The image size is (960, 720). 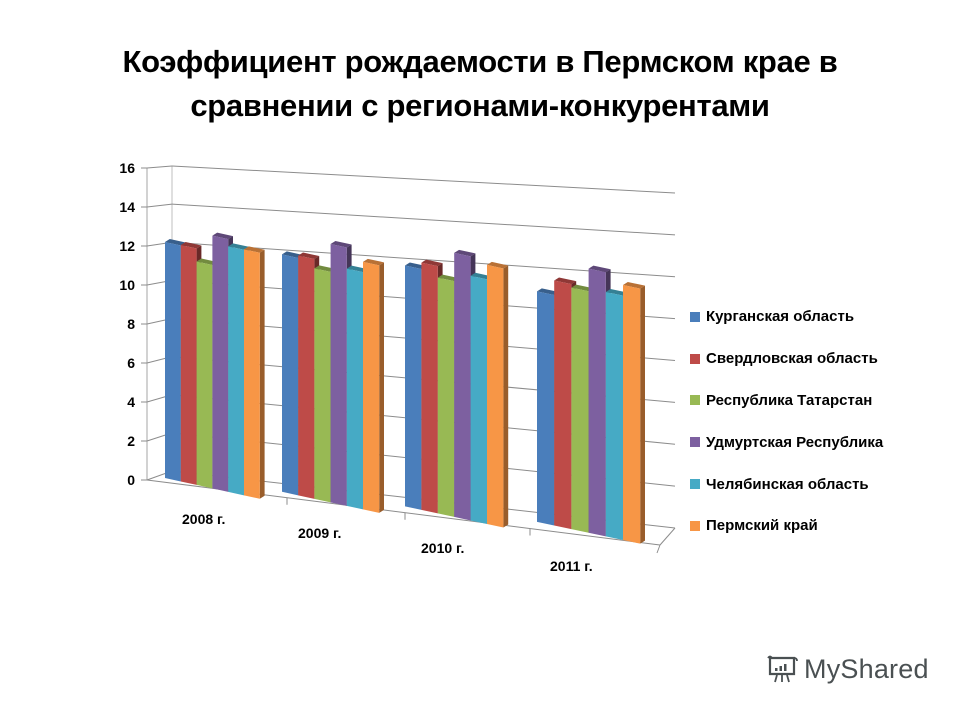 I want to click on y-tick-label: 8, so click(x=131, y=324).